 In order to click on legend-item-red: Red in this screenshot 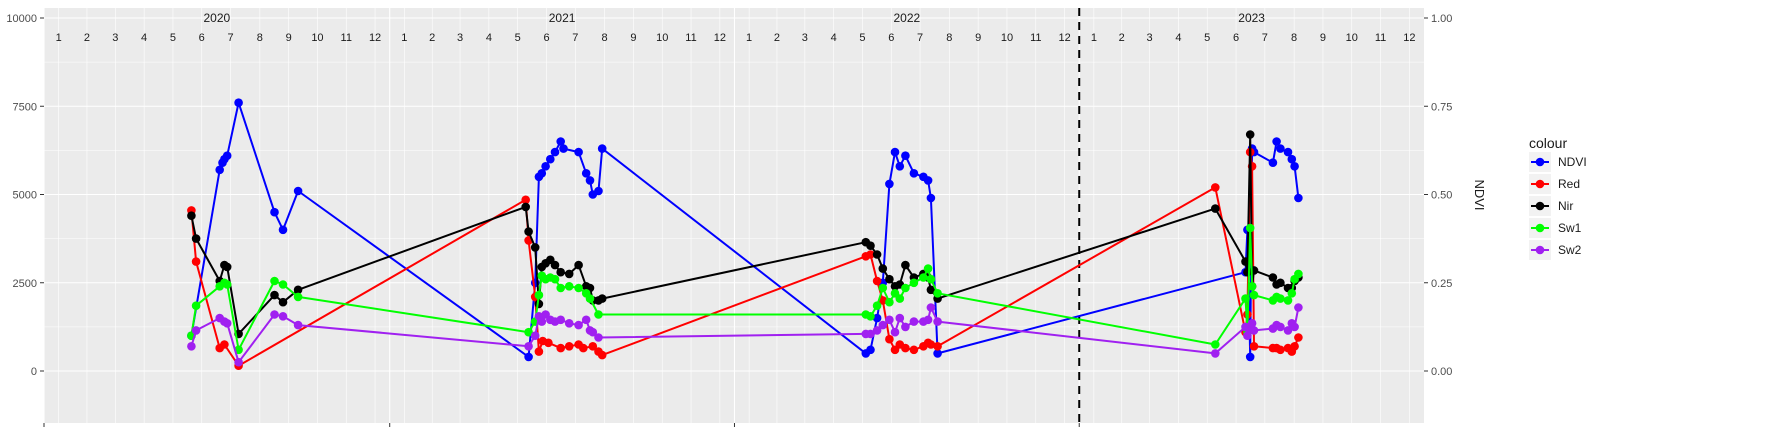, I will do `click(1554, 184)`.